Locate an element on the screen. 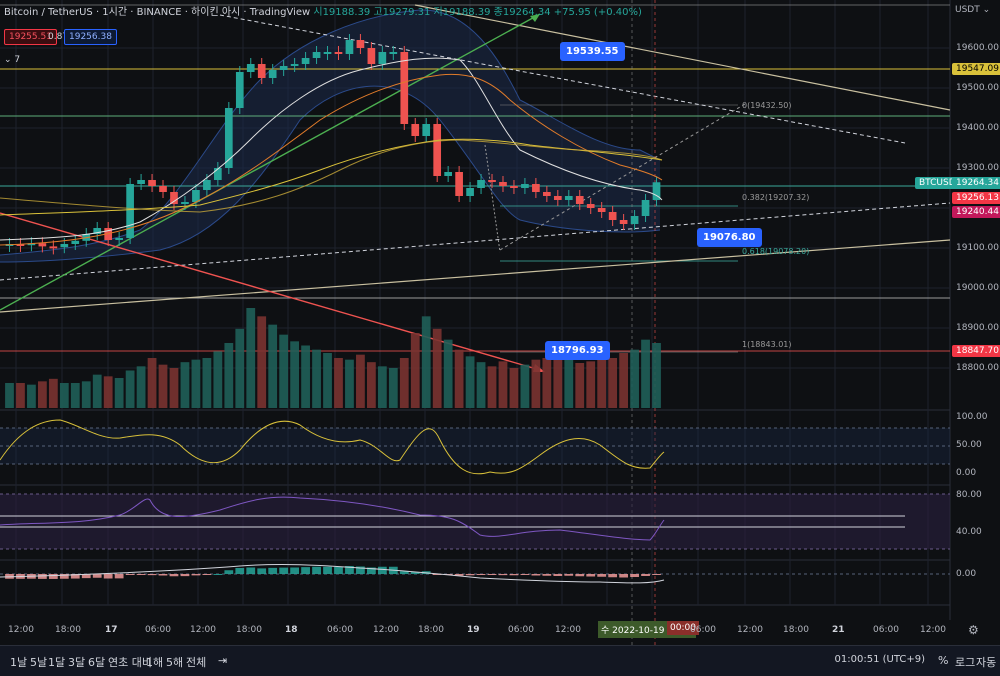  clock-readout: 01:00:51 (UTC+9) is located at coordinates (879, 659).